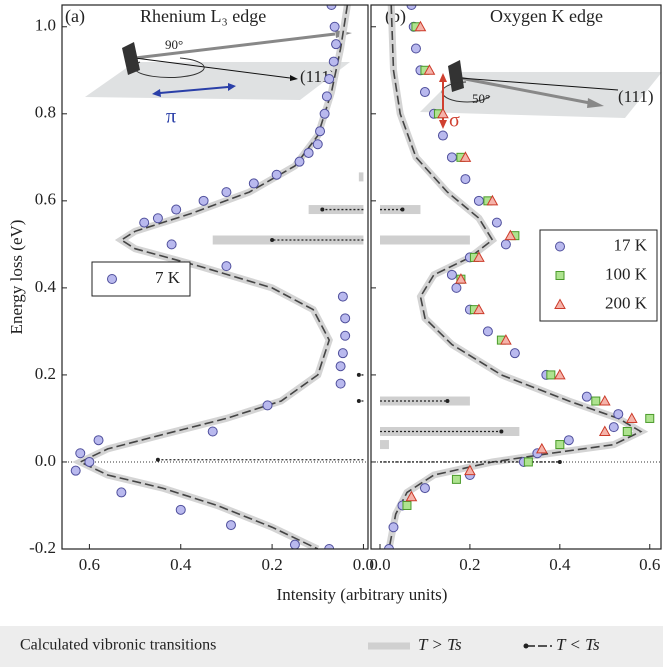 This screenshot has height=667, width=663. I want to click on inset-a, so click(218, 65).